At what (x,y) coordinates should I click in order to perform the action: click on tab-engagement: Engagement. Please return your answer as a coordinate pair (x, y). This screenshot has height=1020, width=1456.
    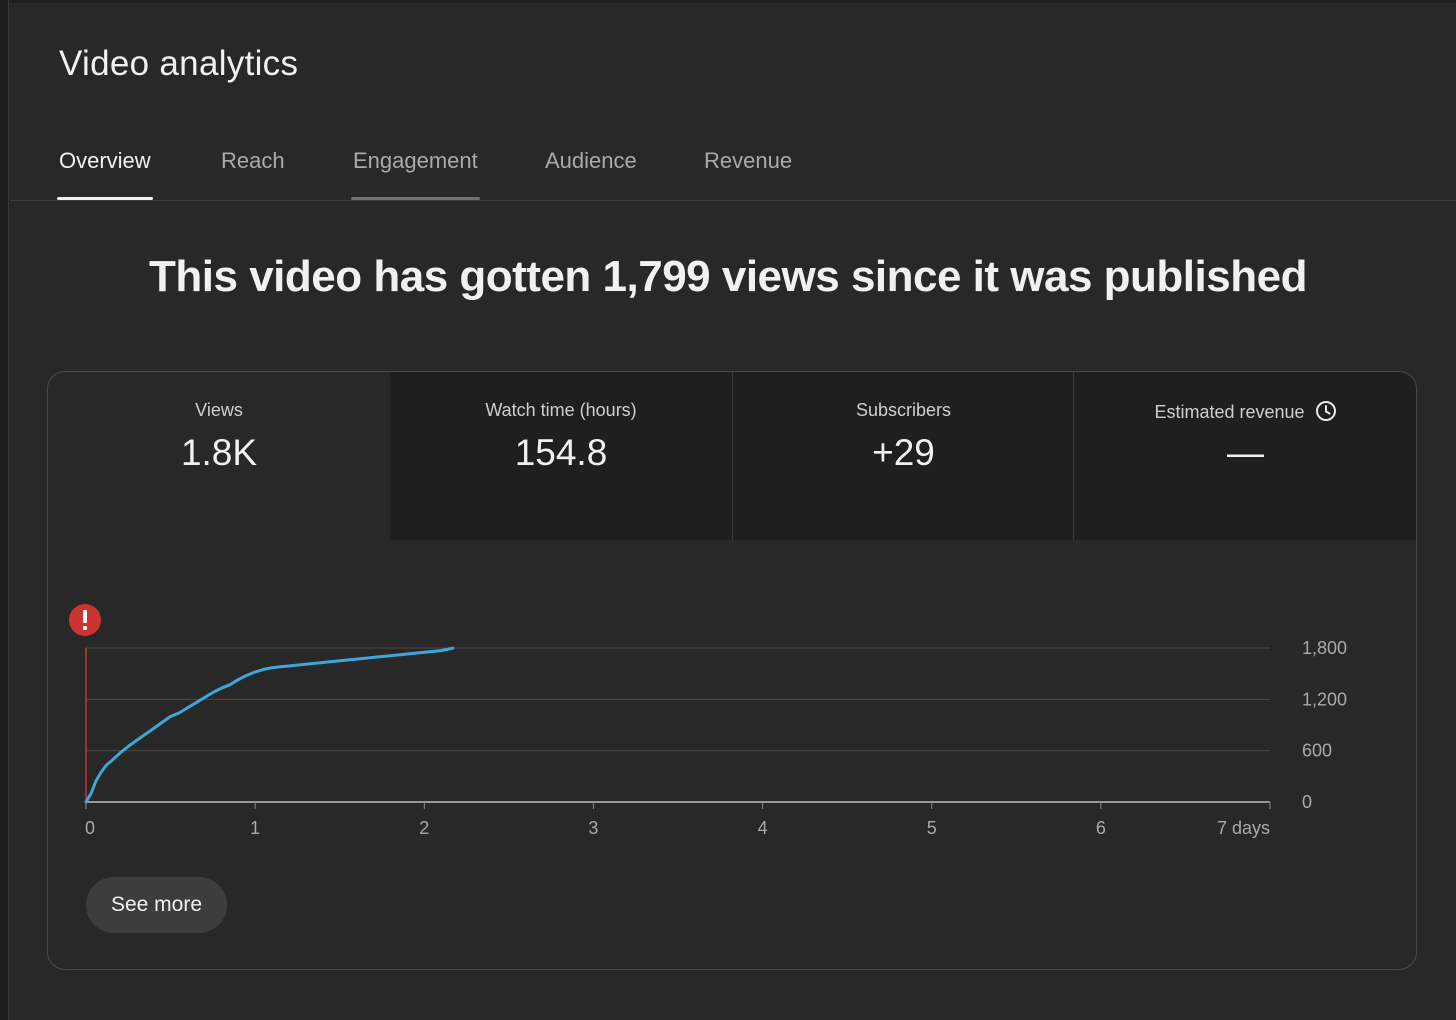
    Looking at the image, I should click on (415, 165).